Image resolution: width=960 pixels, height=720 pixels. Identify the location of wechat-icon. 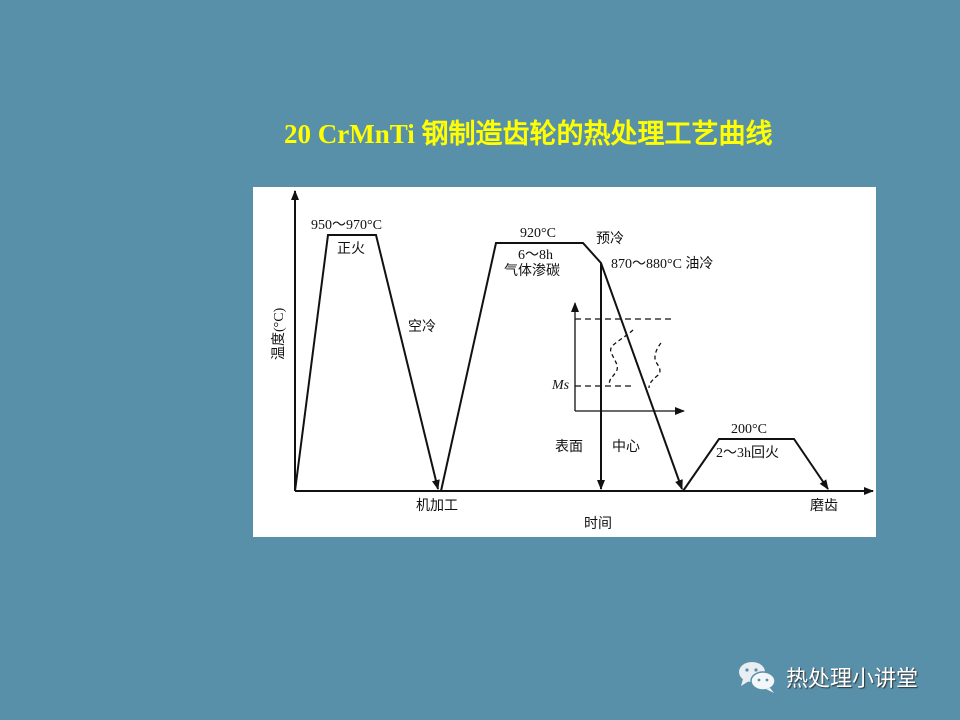
(757, 677).